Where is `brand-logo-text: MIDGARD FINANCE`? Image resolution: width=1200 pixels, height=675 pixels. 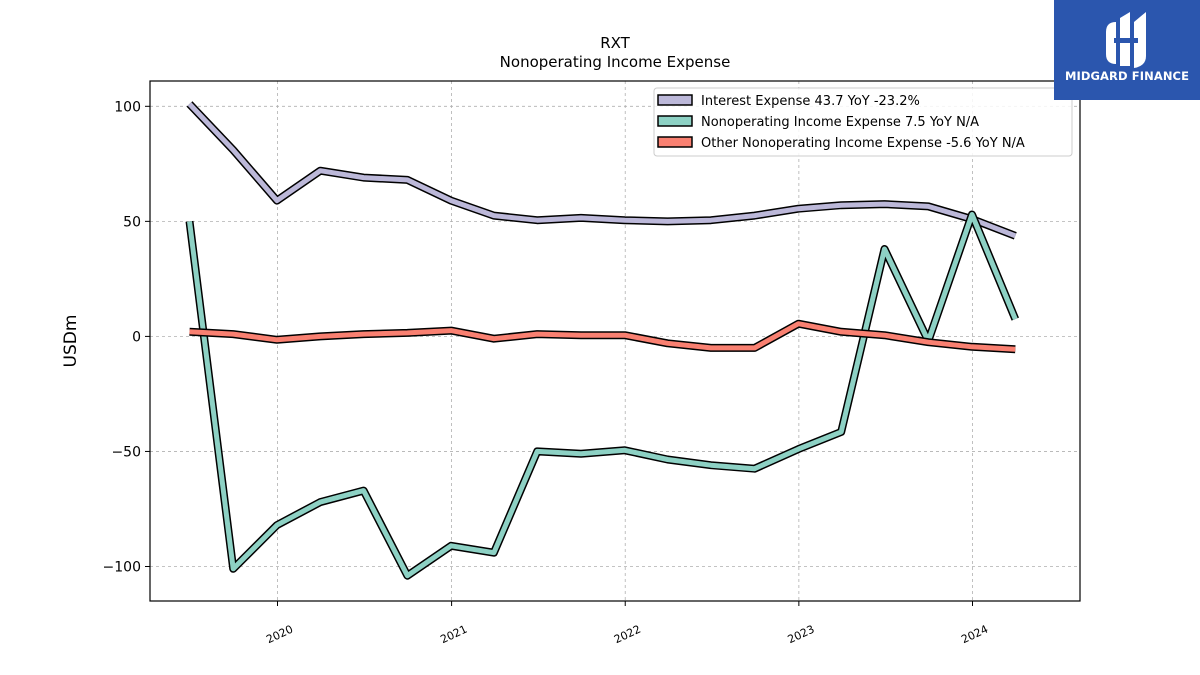
brand-logo-text: MIDGARD FINANCE is located at coordinates (1127, 76).